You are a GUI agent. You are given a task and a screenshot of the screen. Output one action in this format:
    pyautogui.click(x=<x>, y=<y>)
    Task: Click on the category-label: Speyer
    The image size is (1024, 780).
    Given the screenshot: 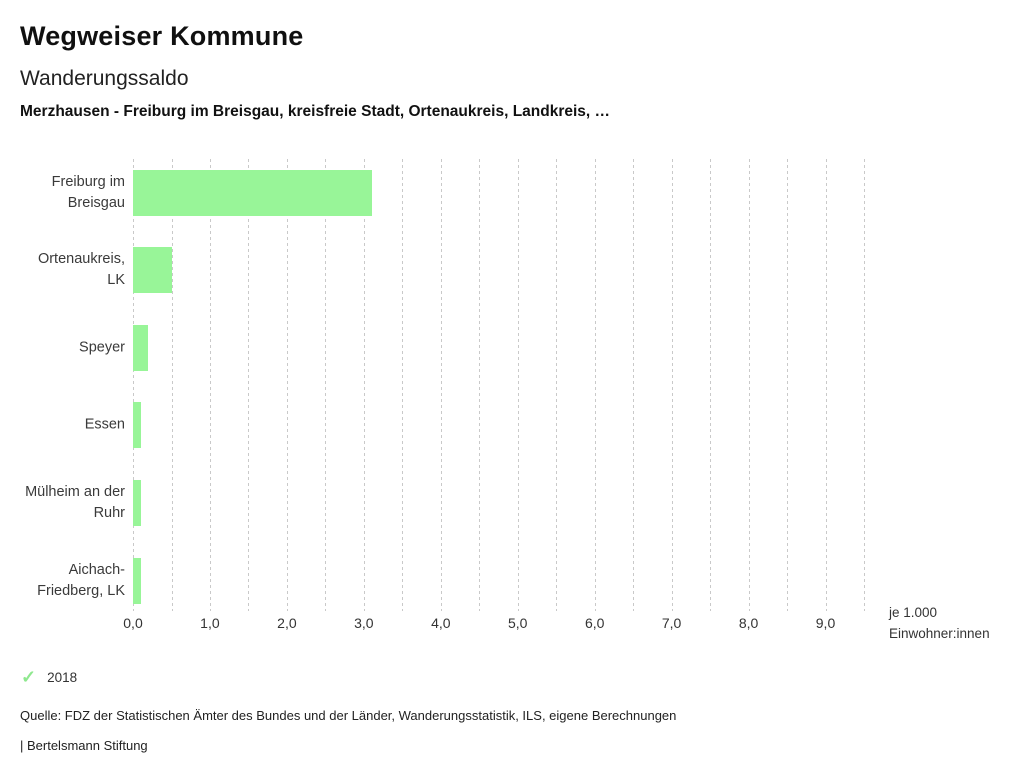 What is the action you would take?
    pyautogui.click(x=102, y=347)
    